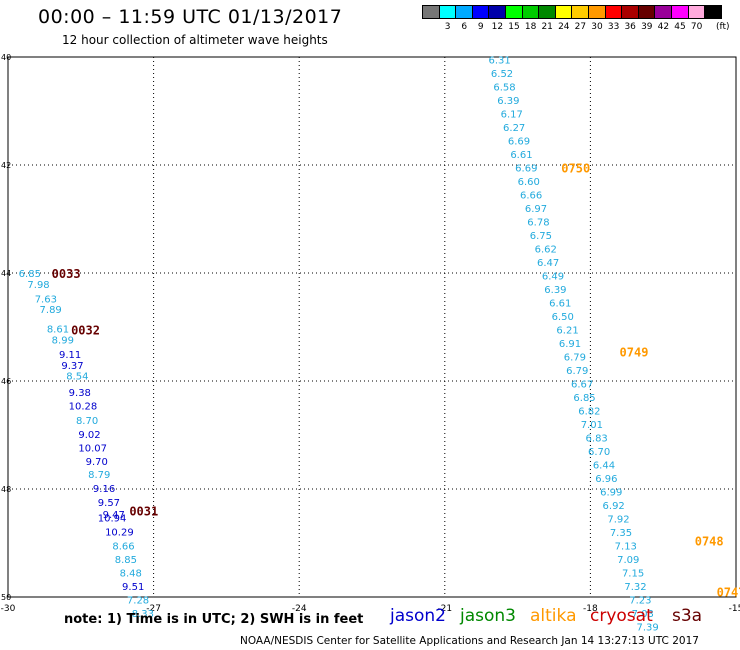 This screenshot has height=650, width=740. I want to click on swh-value: 7.92, so click(618, 520).